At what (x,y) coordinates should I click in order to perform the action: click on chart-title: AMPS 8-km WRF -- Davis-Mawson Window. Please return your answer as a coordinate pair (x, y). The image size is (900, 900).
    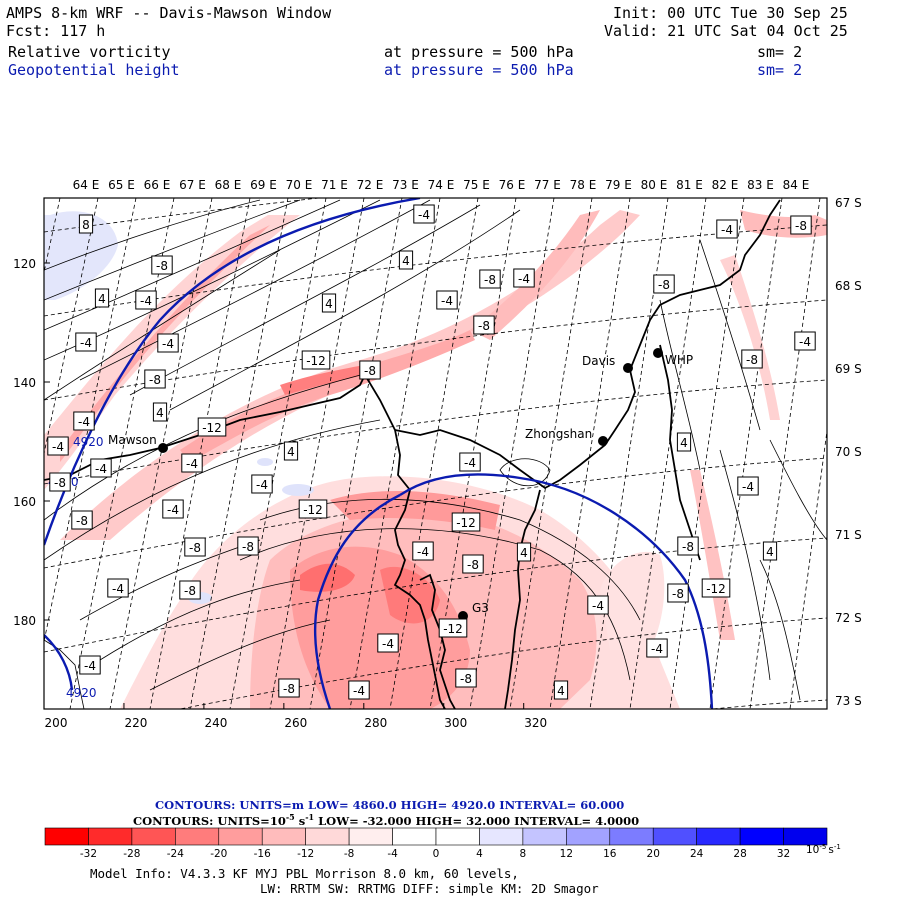
    Looking at the image, I should click on (169, 13).